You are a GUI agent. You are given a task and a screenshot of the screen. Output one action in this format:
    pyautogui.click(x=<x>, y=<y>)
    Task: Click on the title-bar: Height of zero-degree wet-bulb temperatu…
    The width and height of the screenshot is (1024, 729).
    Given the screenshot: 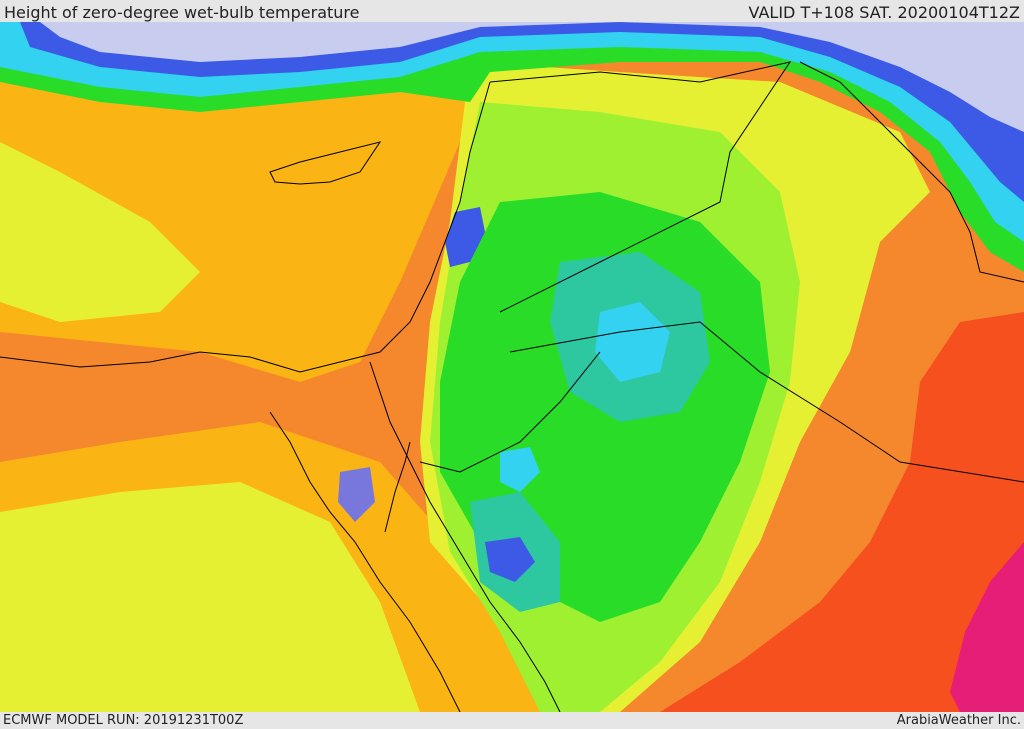 What is the action you would take?
    pyautogui.click(x=512, y=11)
    